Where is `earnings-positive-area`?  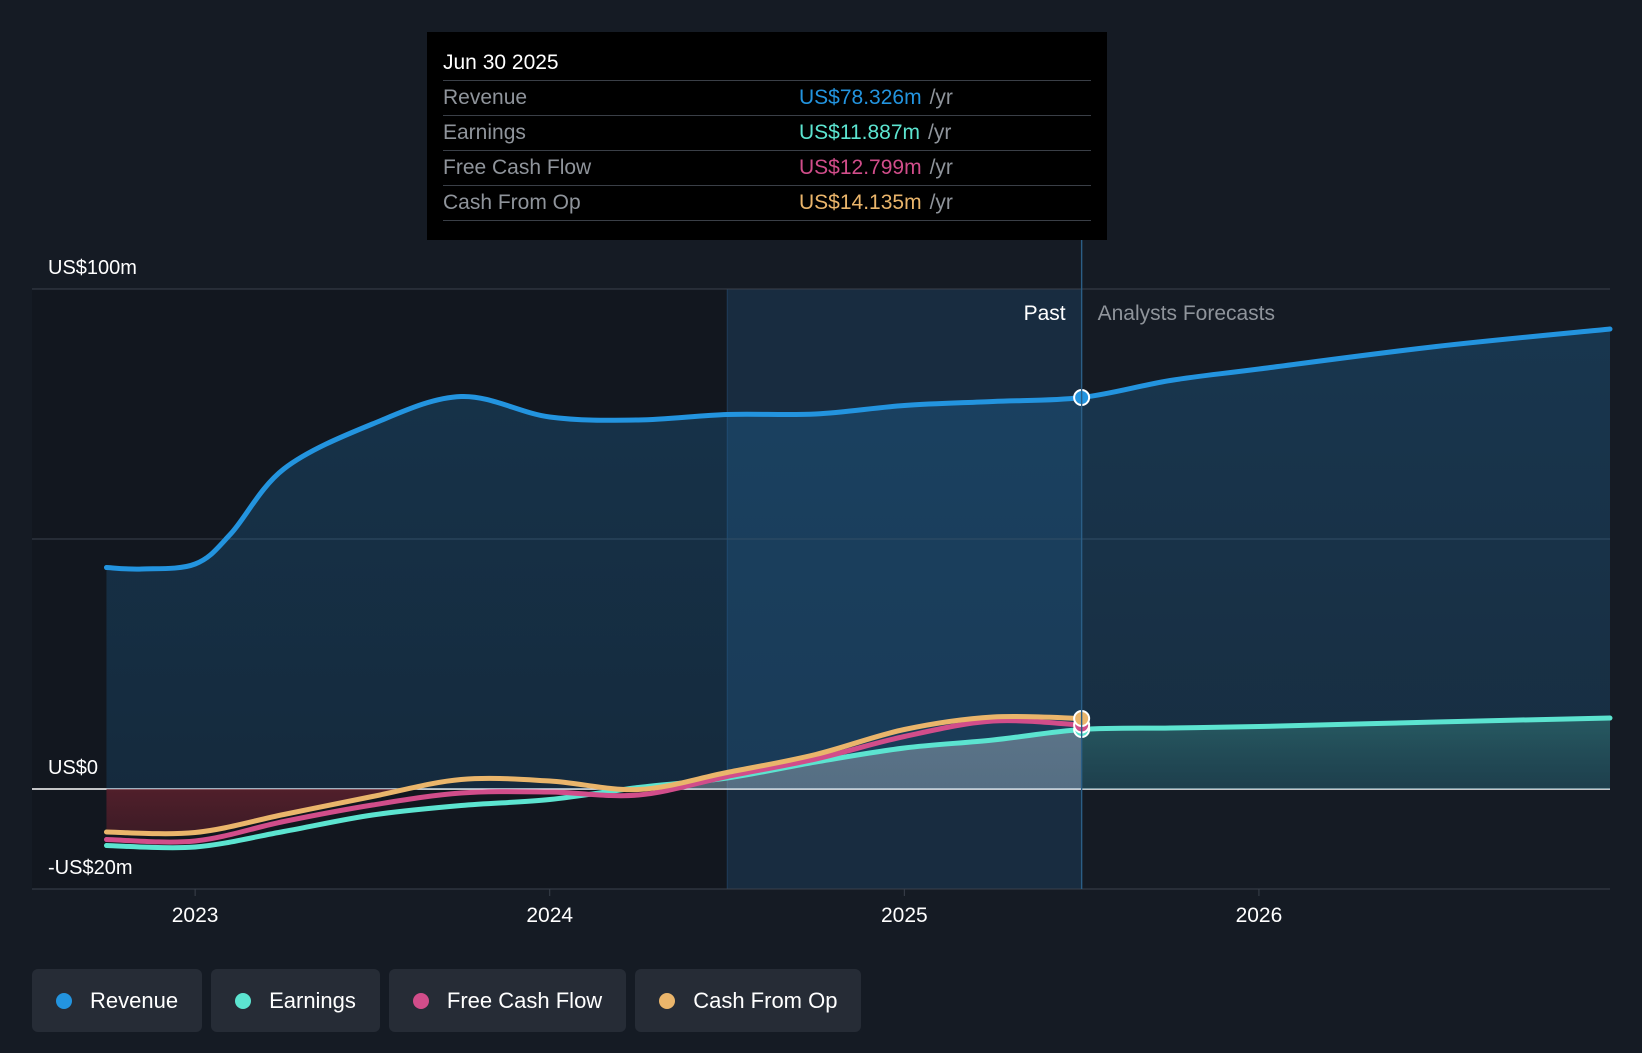
earnings-positive-area is located at coordinates (594, 759).